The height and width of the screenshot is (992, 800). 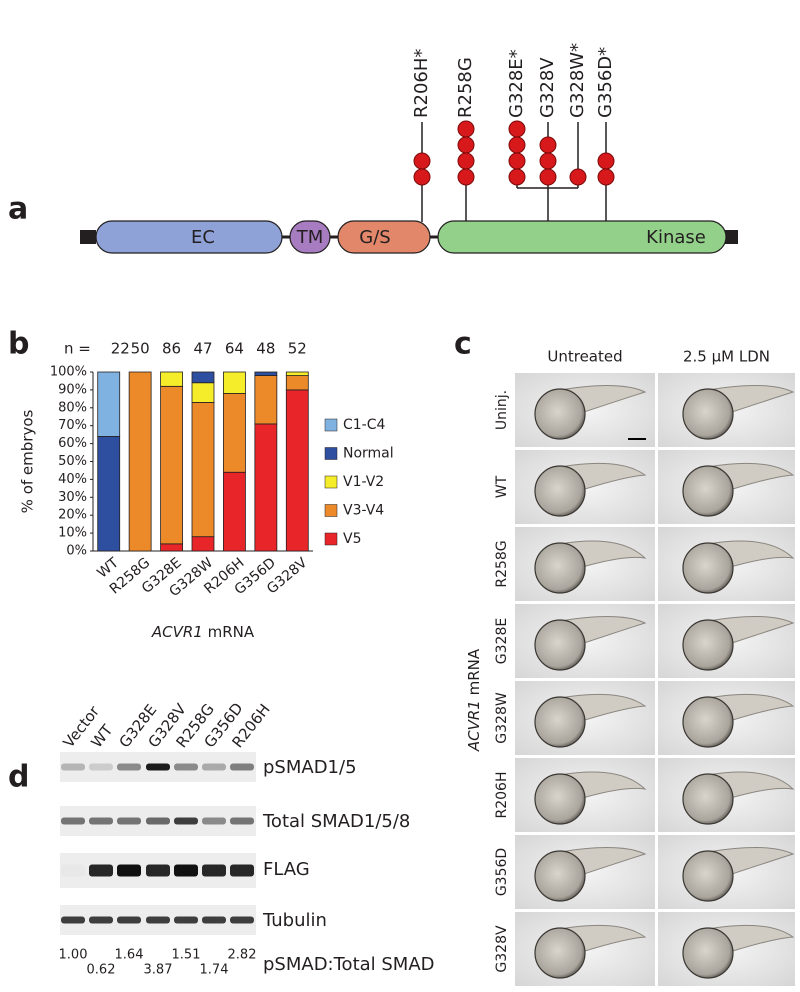 I want to click on y-tick-label: 70%, so click(x=72, y=425).